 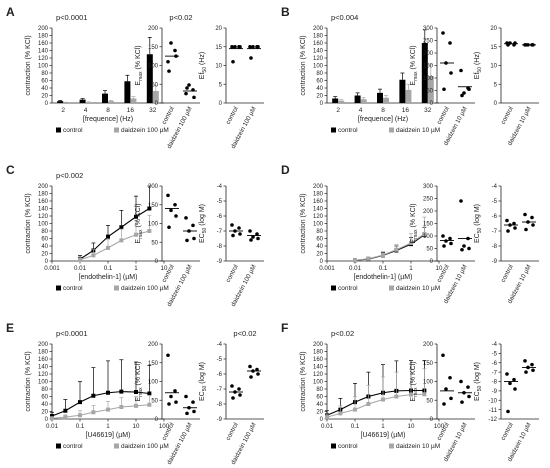 What do you see at coordinates (10, 12) in the screenshot?
I see `panel-letter: A` at bounding box center [10, 12].